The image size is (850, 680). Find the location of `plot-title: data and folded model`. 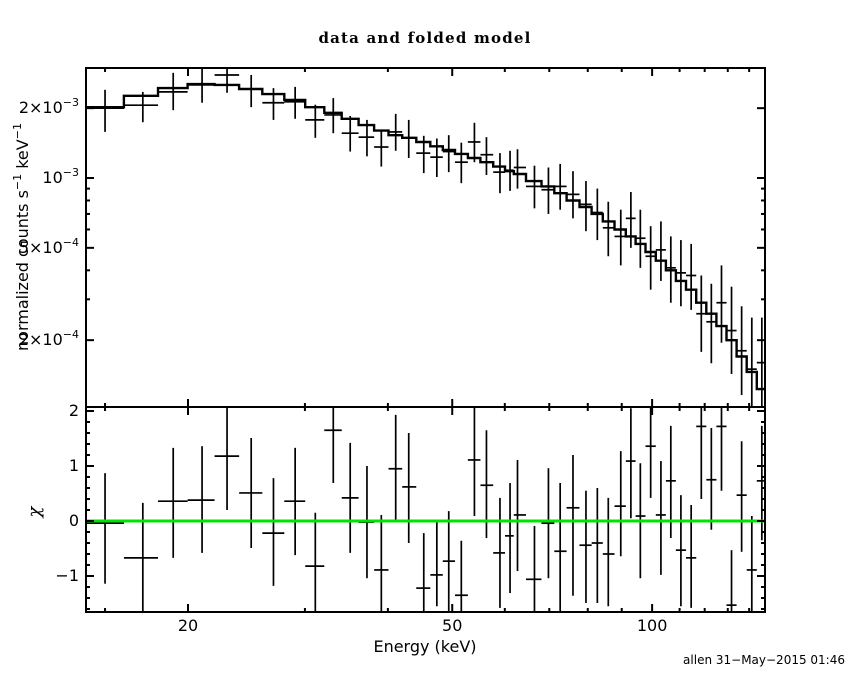

plot-title: data and folded model is located at coordinates (424, 38).